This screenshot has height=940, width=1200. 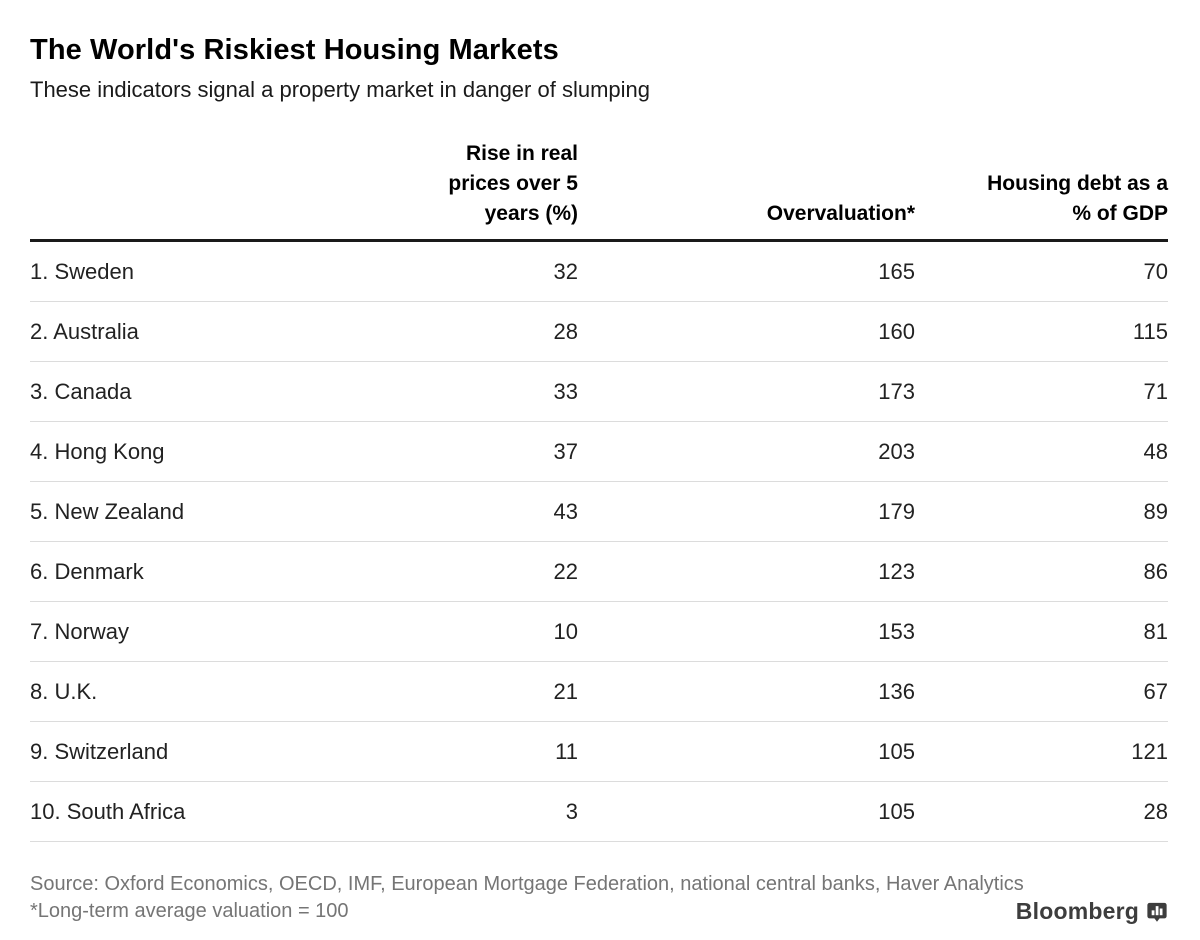 What do you see at coordinates (599, 272) in the screenshot?
I see `table-row: 1. Sweden 32 165 70` at bounding box center [599, 272].